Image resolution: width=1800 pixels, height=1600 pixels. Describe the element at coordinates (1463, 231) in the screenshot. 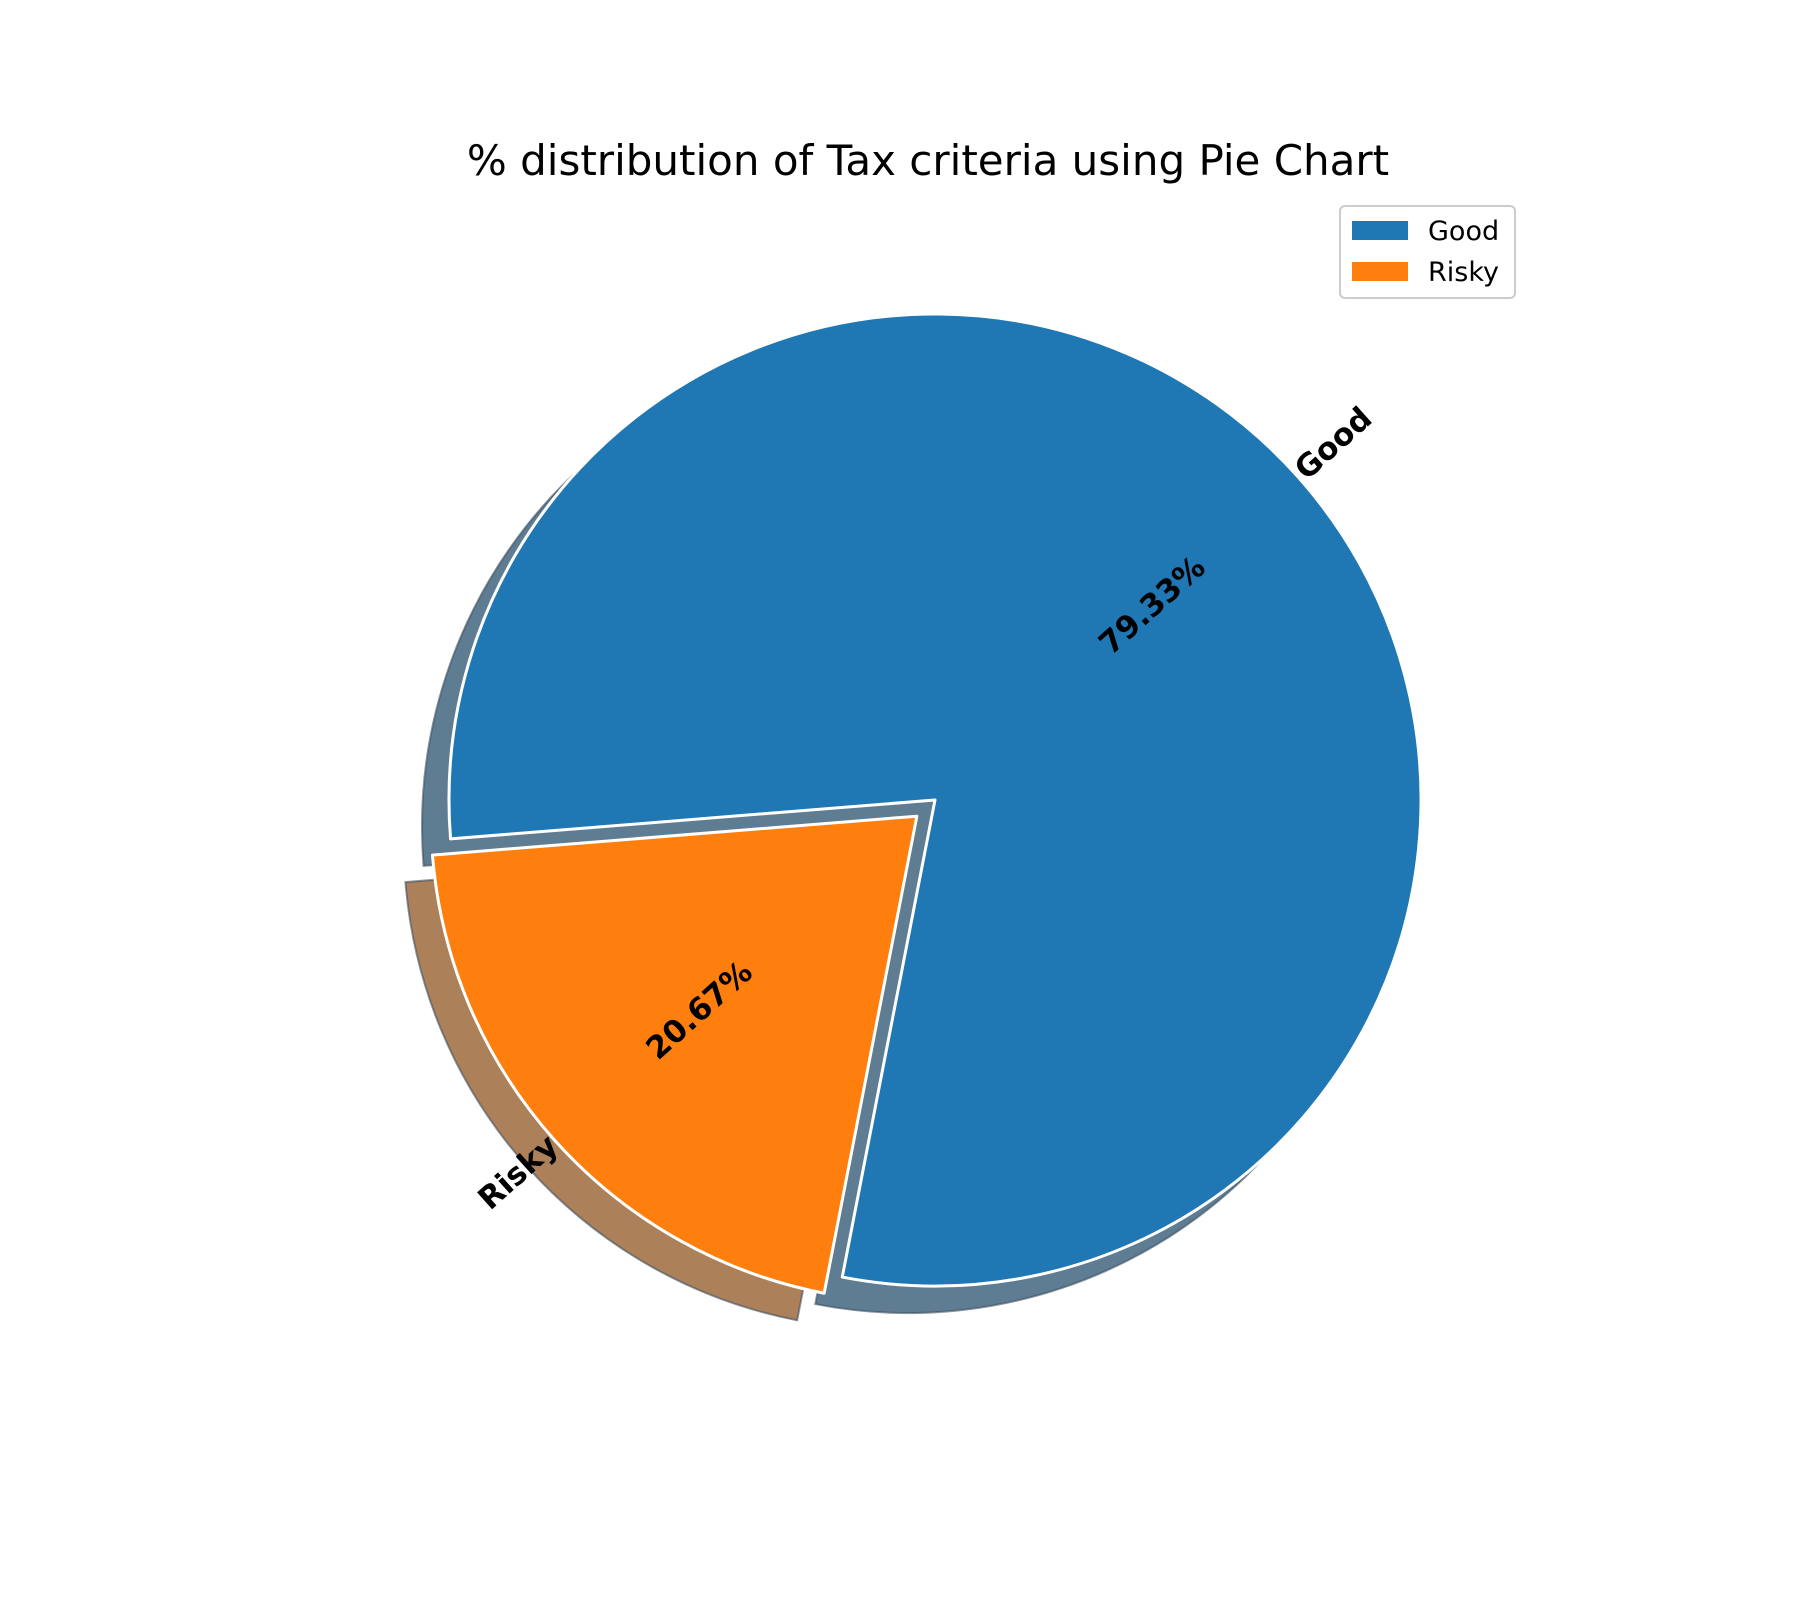

I see `legend-label-good: Good` at that location.